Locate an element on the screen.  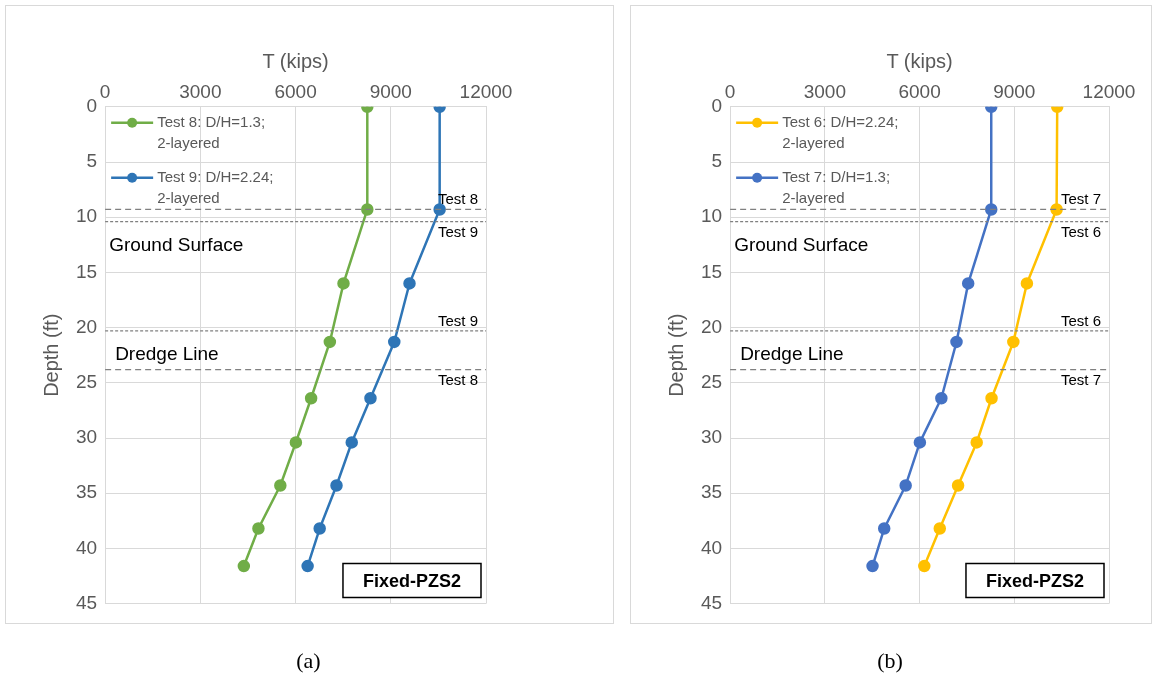
legend-label: Test 6: D/H=2.24; 2-layered is located at coordinates (840, 131).